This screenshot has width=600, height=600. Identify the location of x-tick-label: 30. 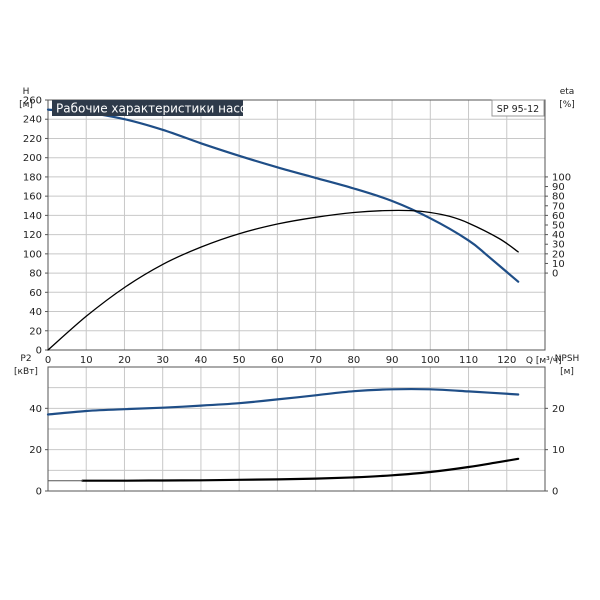
(162, 360).